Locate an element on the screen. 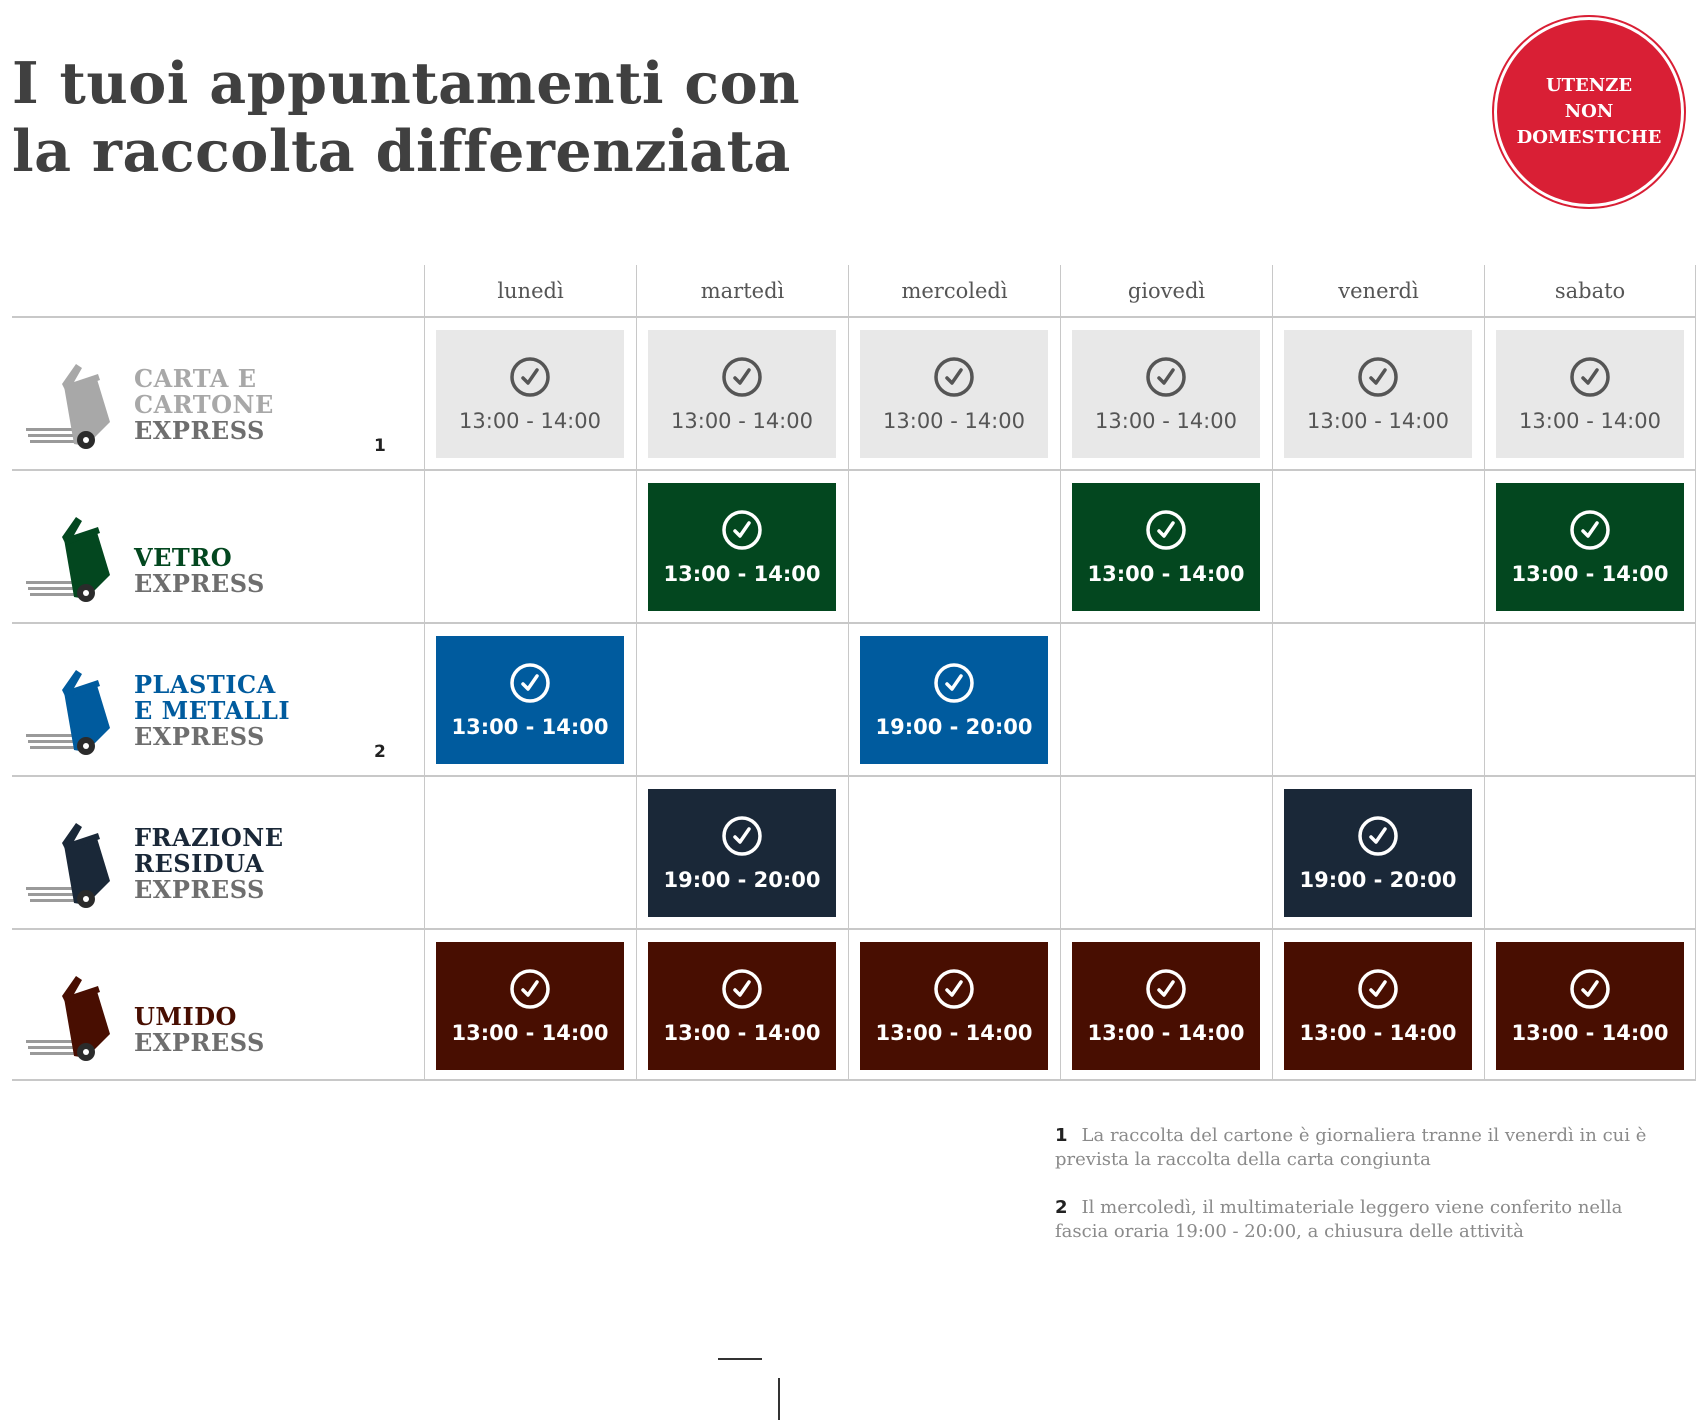  category-name: FRAZIONE RESIDUA EXPRESS is located at coordinates (209, 864).